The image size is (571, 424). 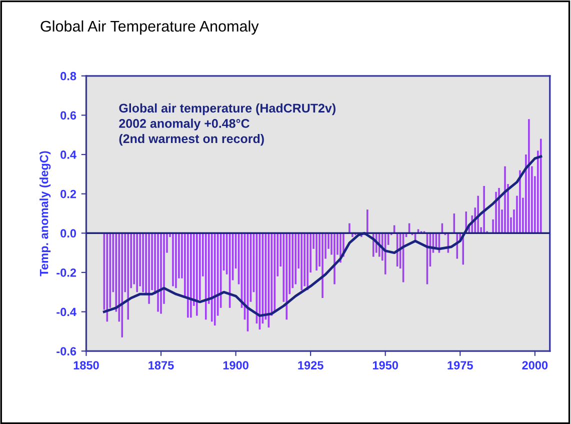 I want to click on y-tick-label: -0.4, so click(x=66, y=312).